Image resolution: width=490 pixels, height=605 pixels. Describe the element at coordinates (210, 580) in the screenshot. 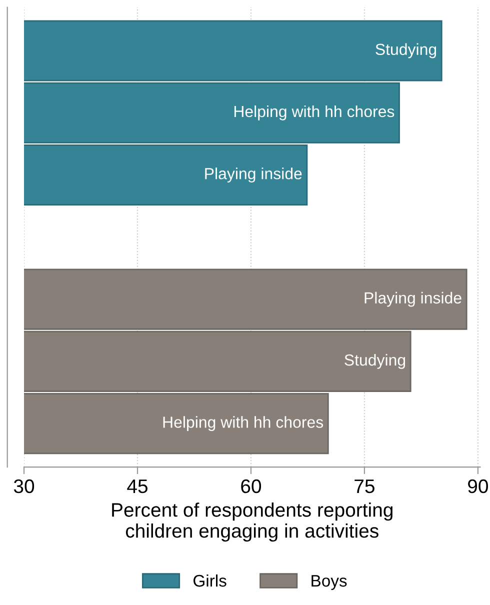

I see `legend-label: Girls` at that location.